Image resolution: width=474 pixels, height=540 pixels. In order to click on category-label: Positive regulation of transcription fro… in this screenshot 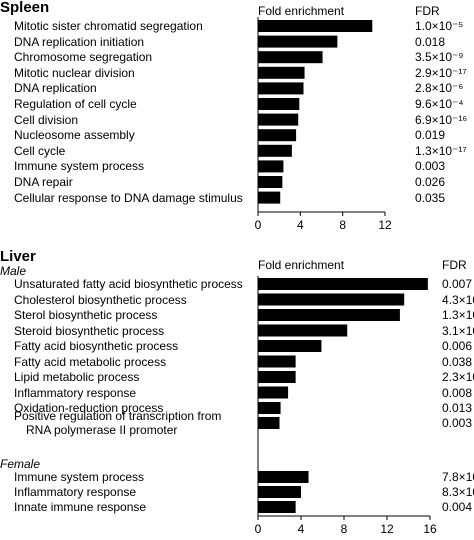, I will do `click(118, 423)`.